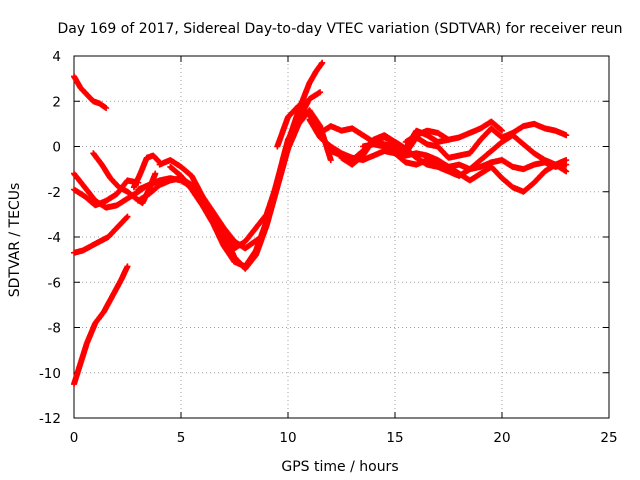 The height and width of the screenshot is (480, 640). Describe the element at coordinates (56, 102) in the screenshot. I see `y-tick-label: 2` at that location.